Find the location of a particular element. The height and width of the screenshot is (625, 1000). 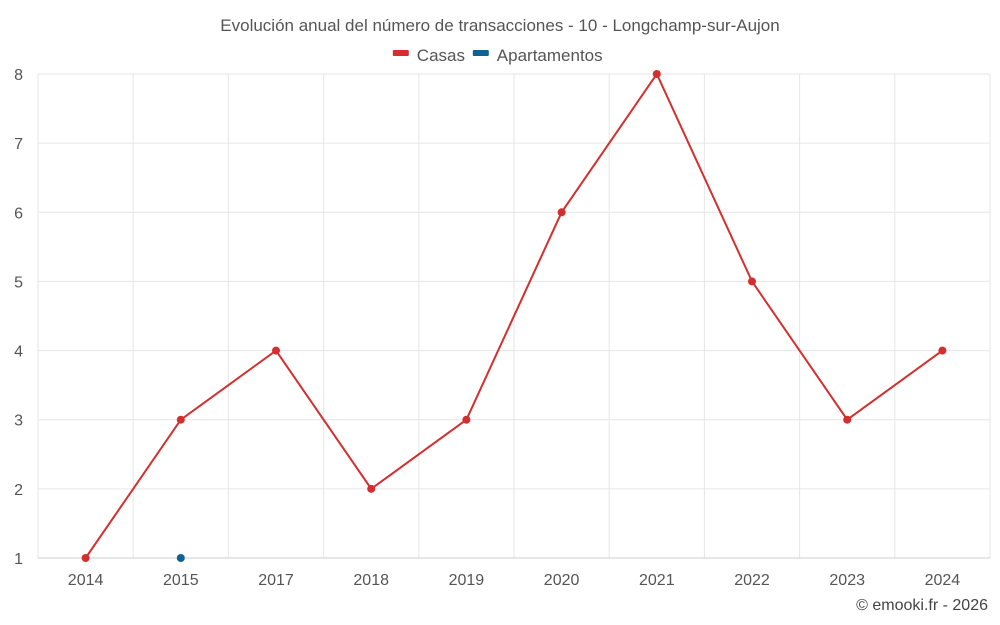

x-tick-label: 2024 is located at coordinates (943, 580).